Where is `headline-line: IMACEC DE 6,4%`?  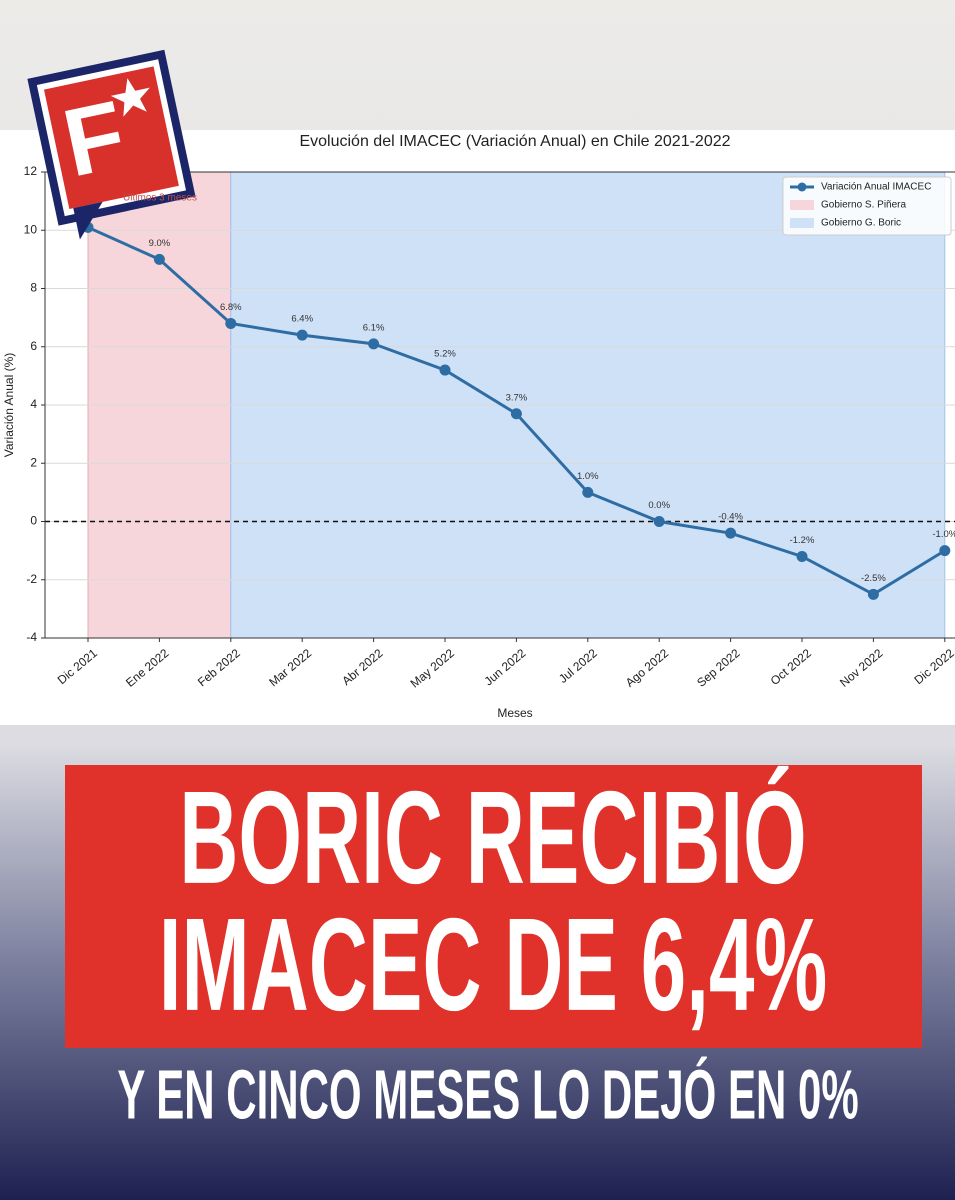
headline-line: IMACEC DE 6,4% is located at coordinates (493, 965).